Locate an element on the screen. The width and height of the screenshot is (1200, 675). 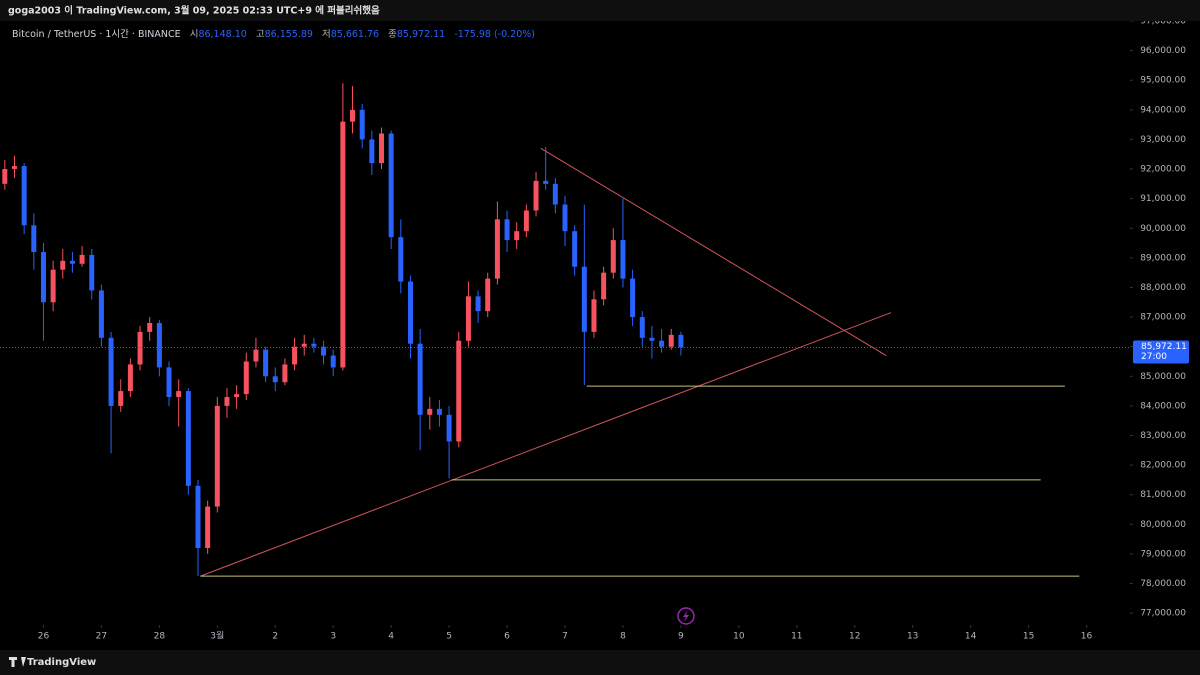
y-tick-label: 88,000.00 is located at coordinates (1163, 288).